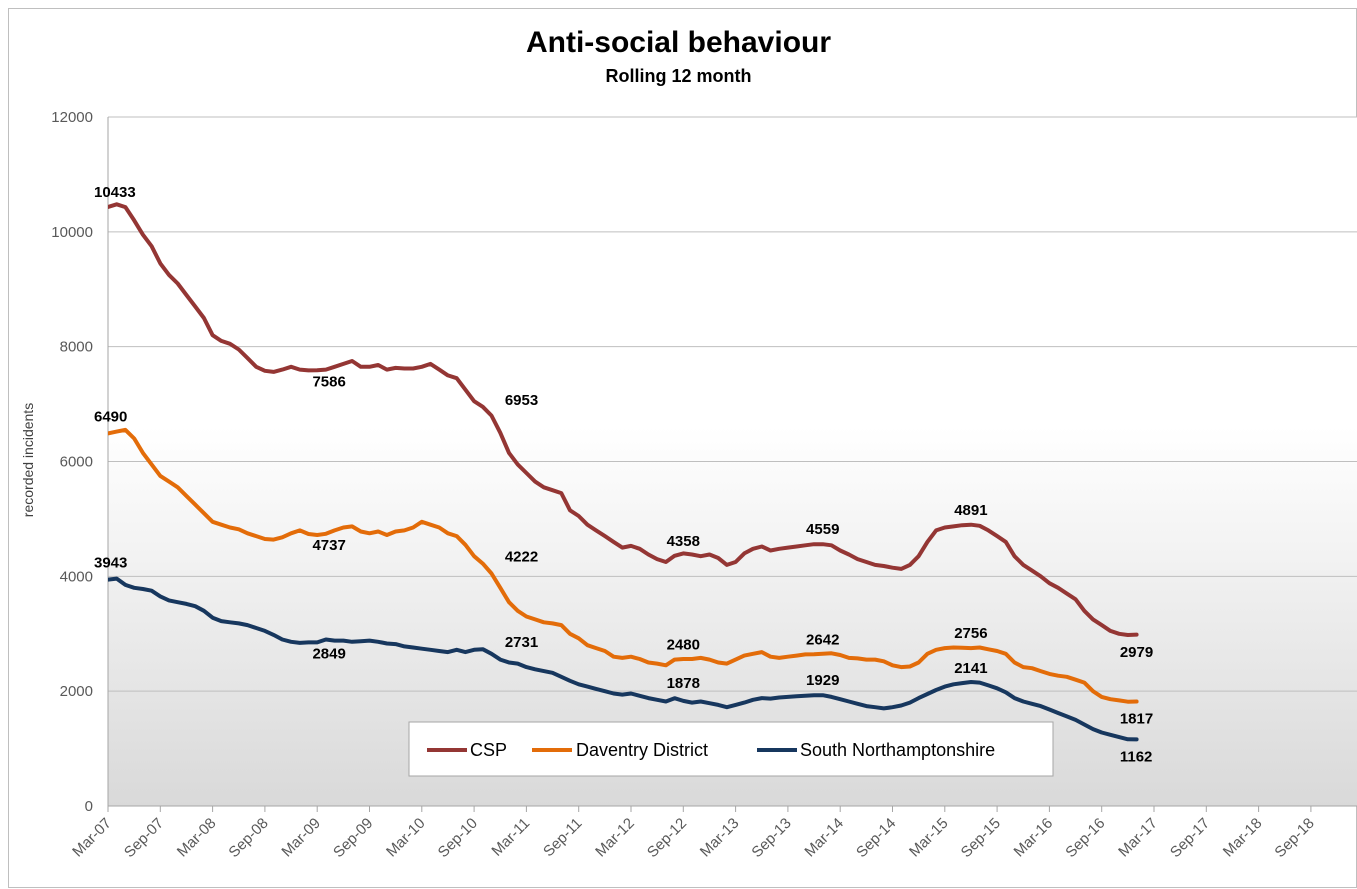 Image resolution: width=1357 pixels, height=889 pixels. What do you see at coordinates (1190, 838) in the screenshot?
I see `x-tick-label: Sep-17` at bounding box center [1190, 838].